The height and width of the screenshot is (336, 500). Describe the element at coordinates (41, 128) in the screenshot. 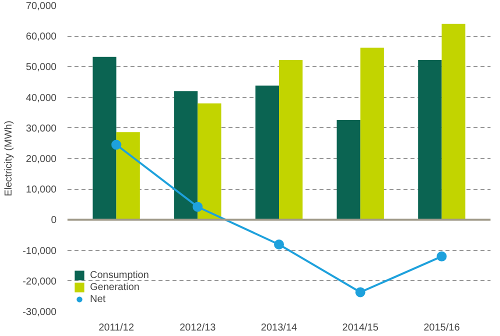

I see `y-tick-label: 30,000` at that location.